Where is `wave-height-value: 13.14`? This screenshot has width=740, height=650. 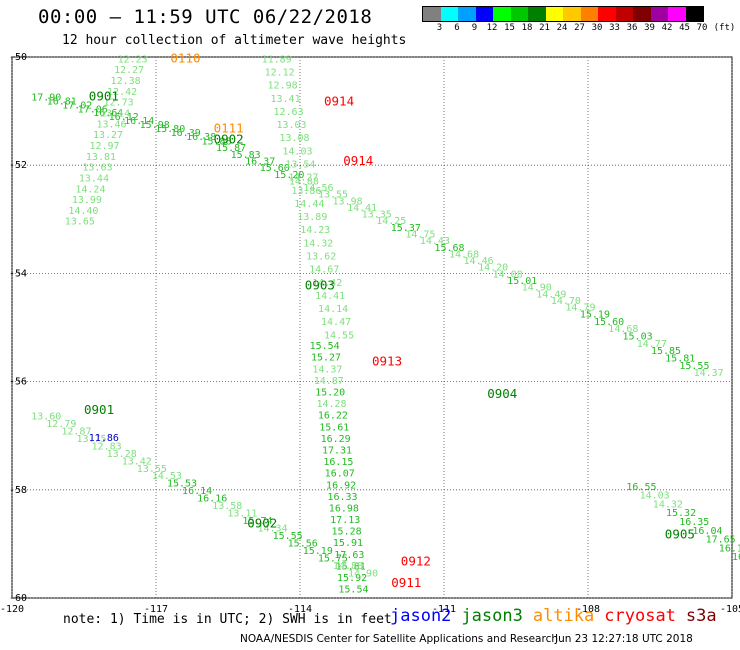 wave-height-value: 13.14 is located at coordinates (115, 114).